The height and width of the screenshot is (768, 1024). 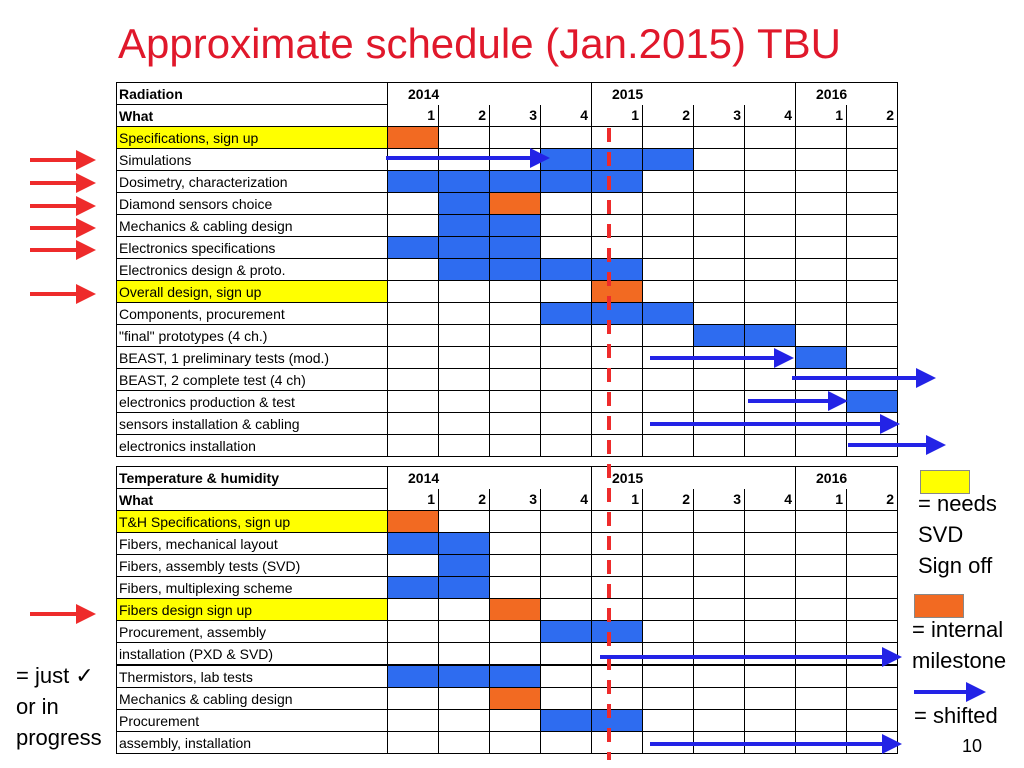 What do you see at coordinates (252, 225) in the screenshot?
I see `task-label: Mechanics & cabling design` at bounding box center [252, 225].